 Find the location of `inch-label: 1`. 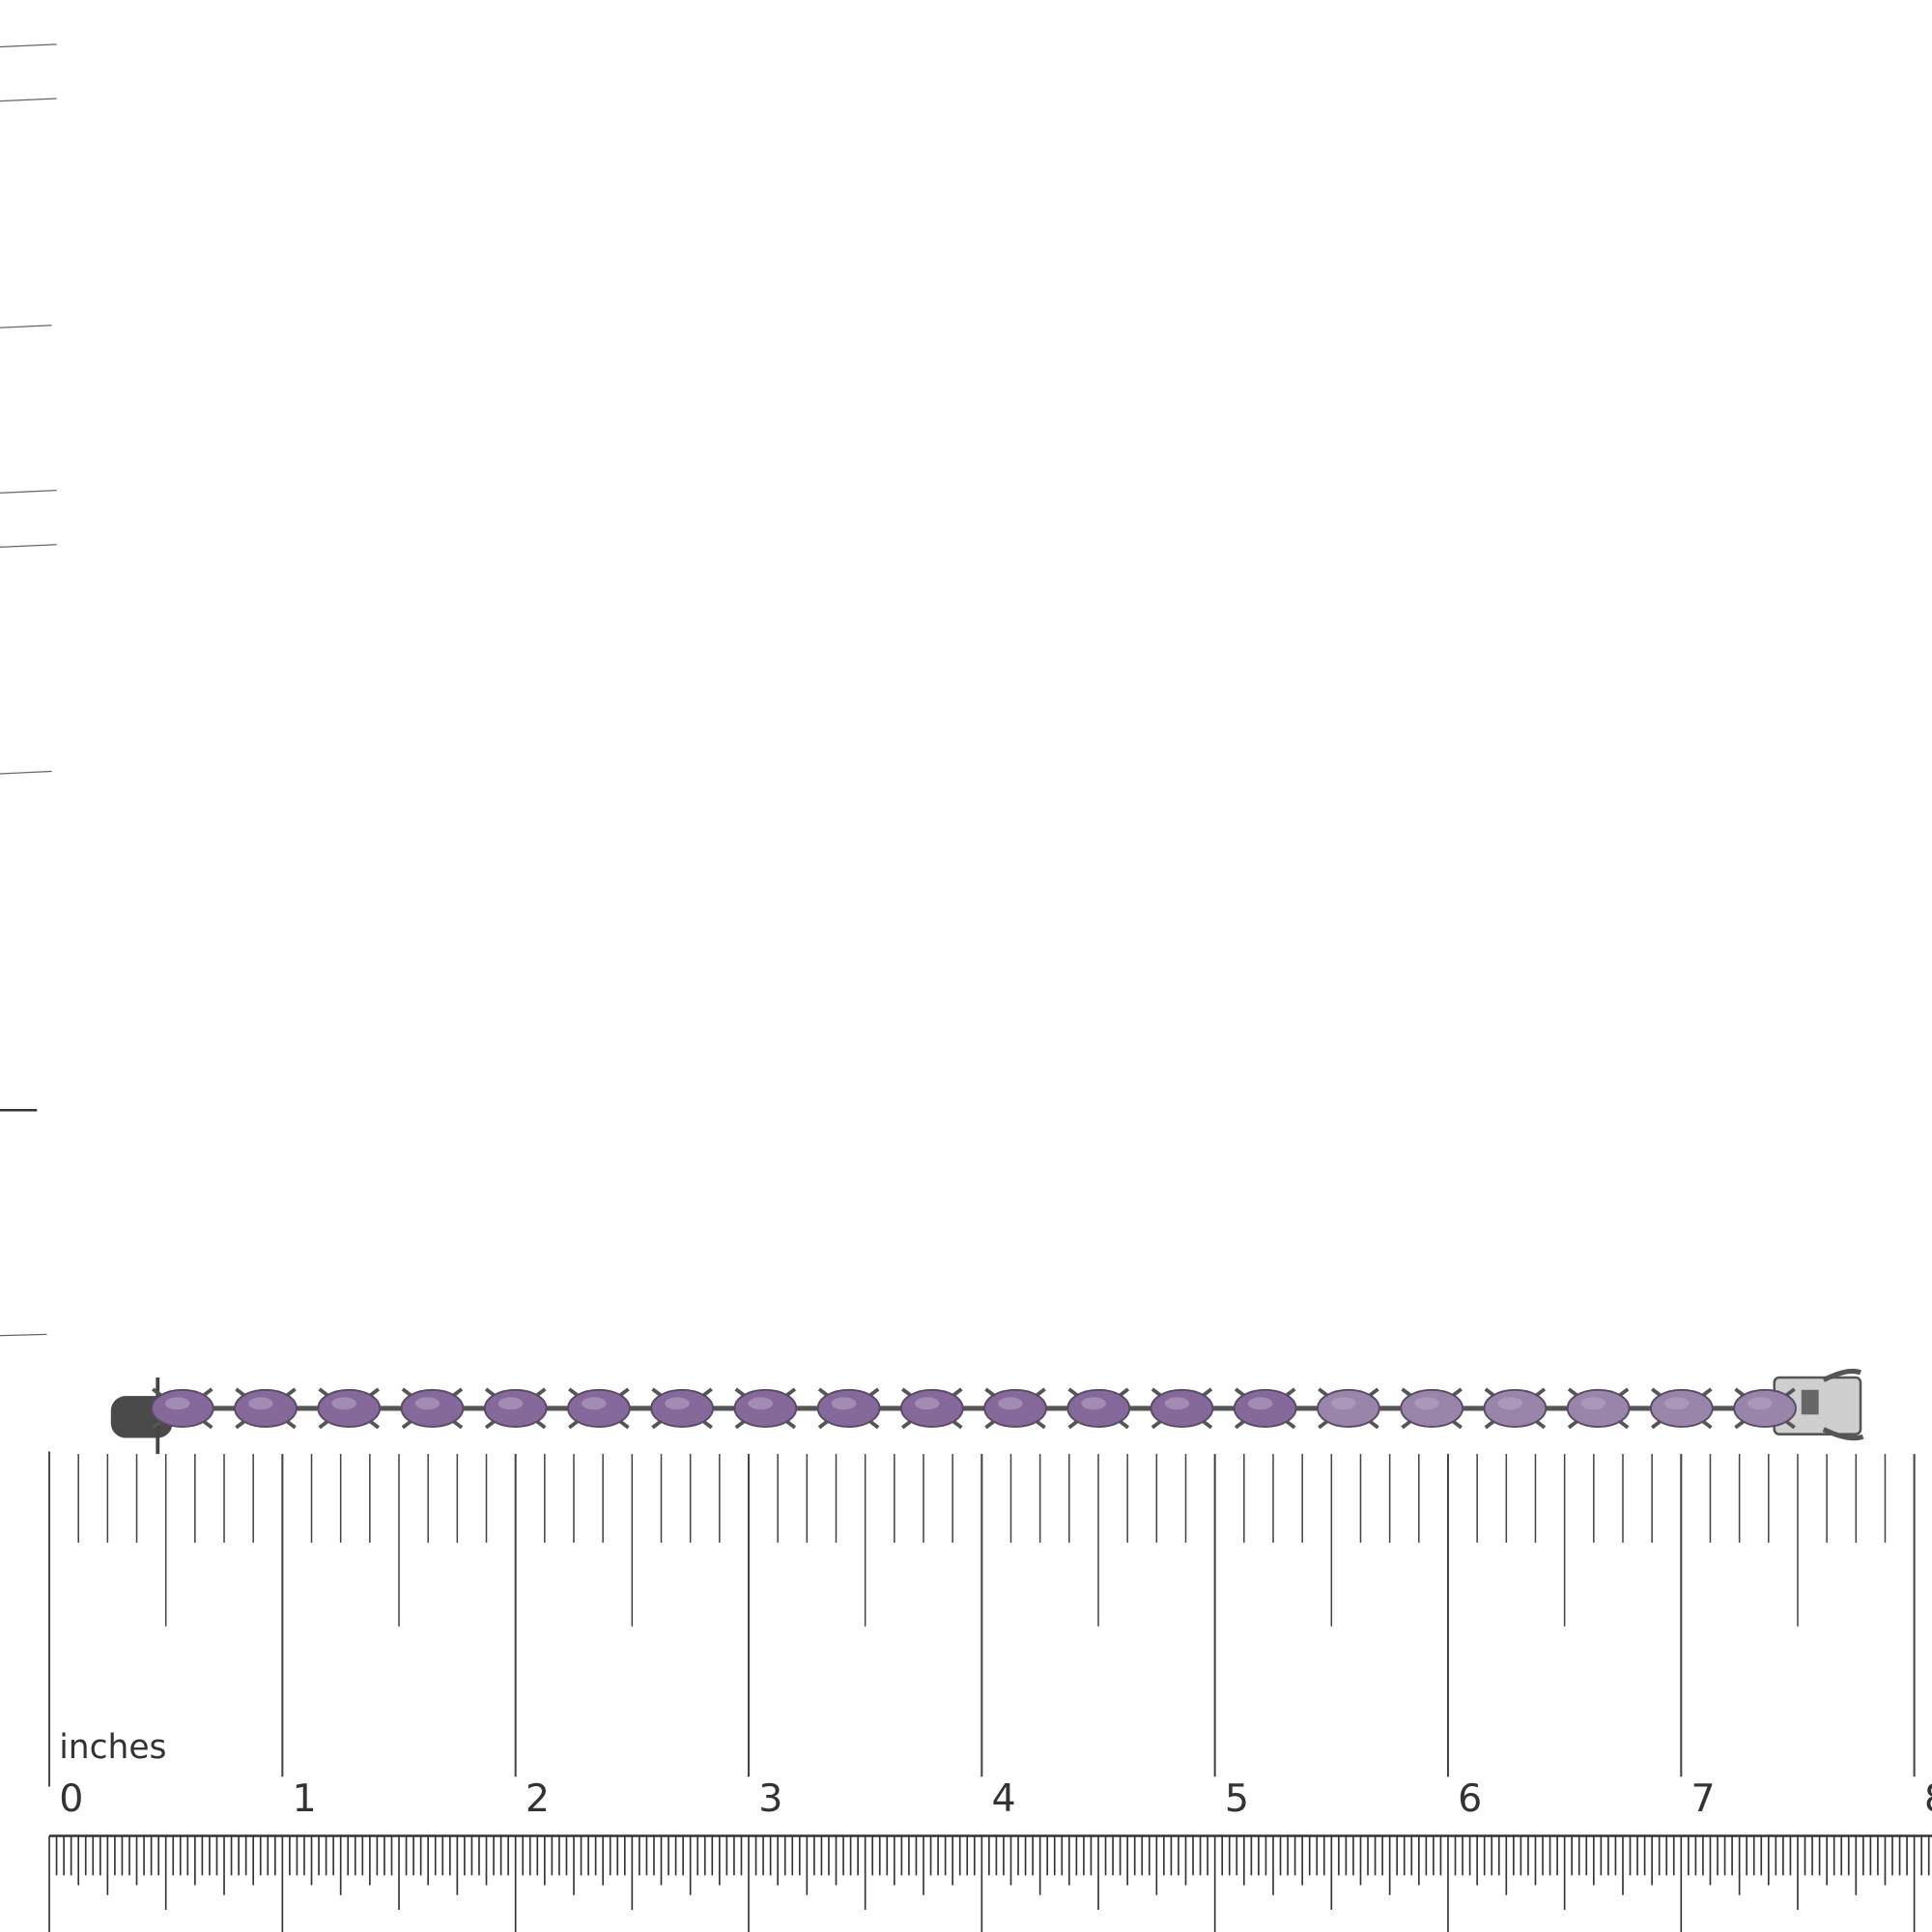

inch-label: 1 is located at coordinates (305, 1798).